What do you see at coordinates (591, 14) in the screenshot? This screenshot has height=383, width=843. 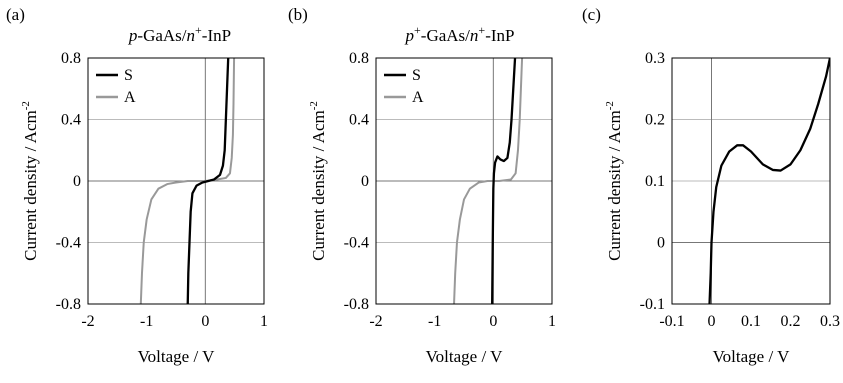 I see `panel-label-c: (c)` at bounding box center [591, 14].